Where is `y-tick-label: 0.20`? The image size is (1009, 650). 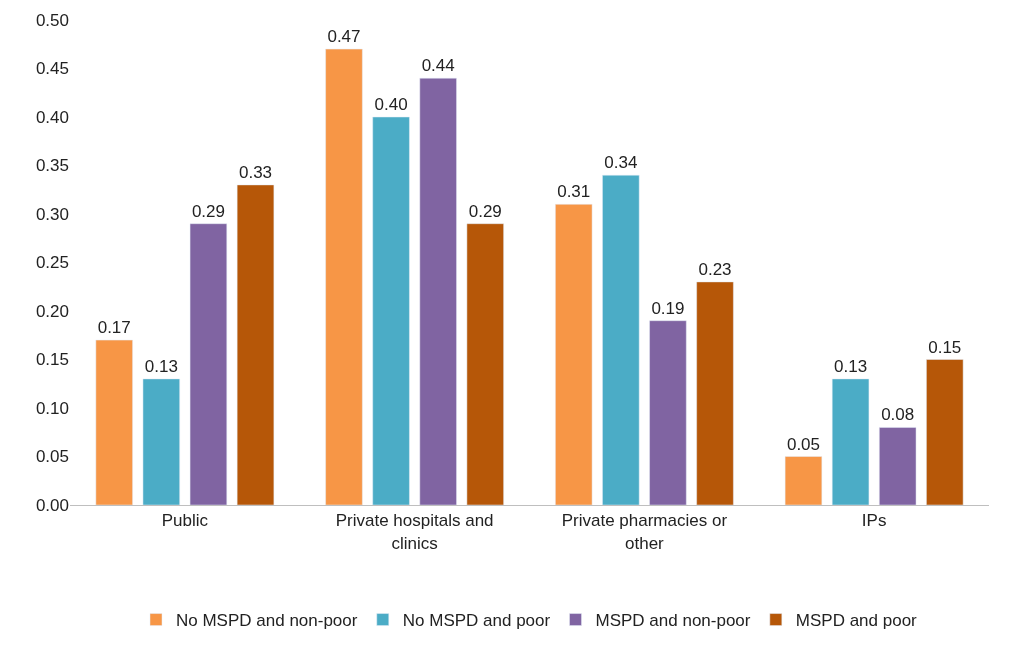 y-tick-label: 0.20 is located at coordinates (52, 311).